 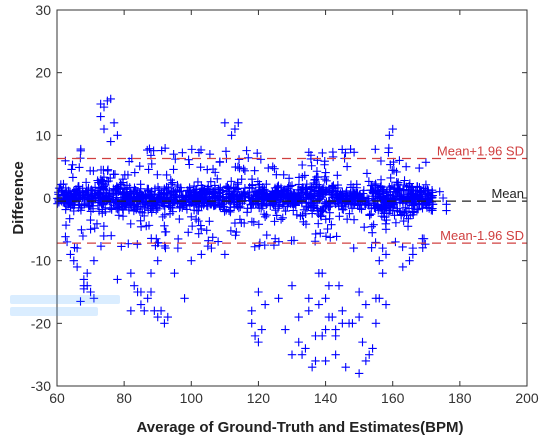 What do you see at coordinates (480, 151) in the screenshot?
I see `reference-line-label: Mean+1.96 SD` at bounding box center [480, 151].